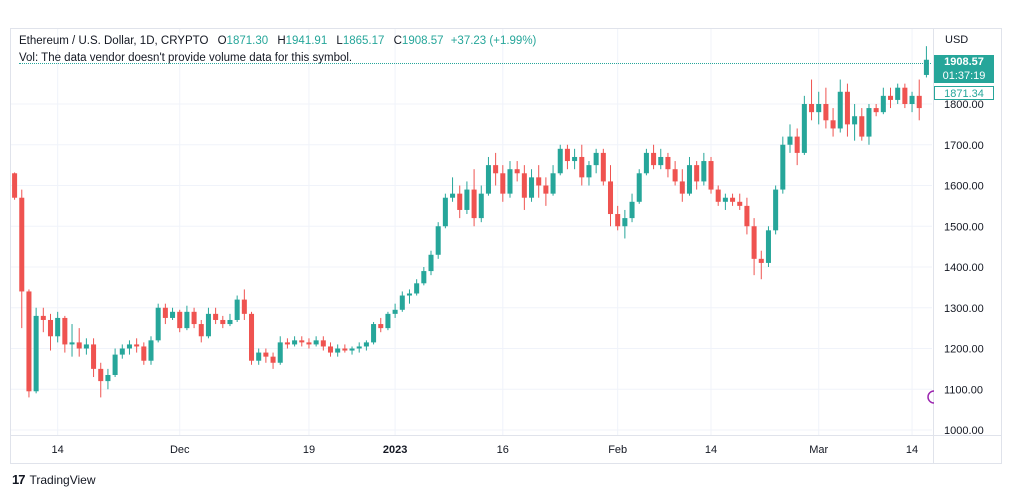  Describe the element at coordinates (931, 397) in the screenshot. I see `alert-marker-icon` at that location.